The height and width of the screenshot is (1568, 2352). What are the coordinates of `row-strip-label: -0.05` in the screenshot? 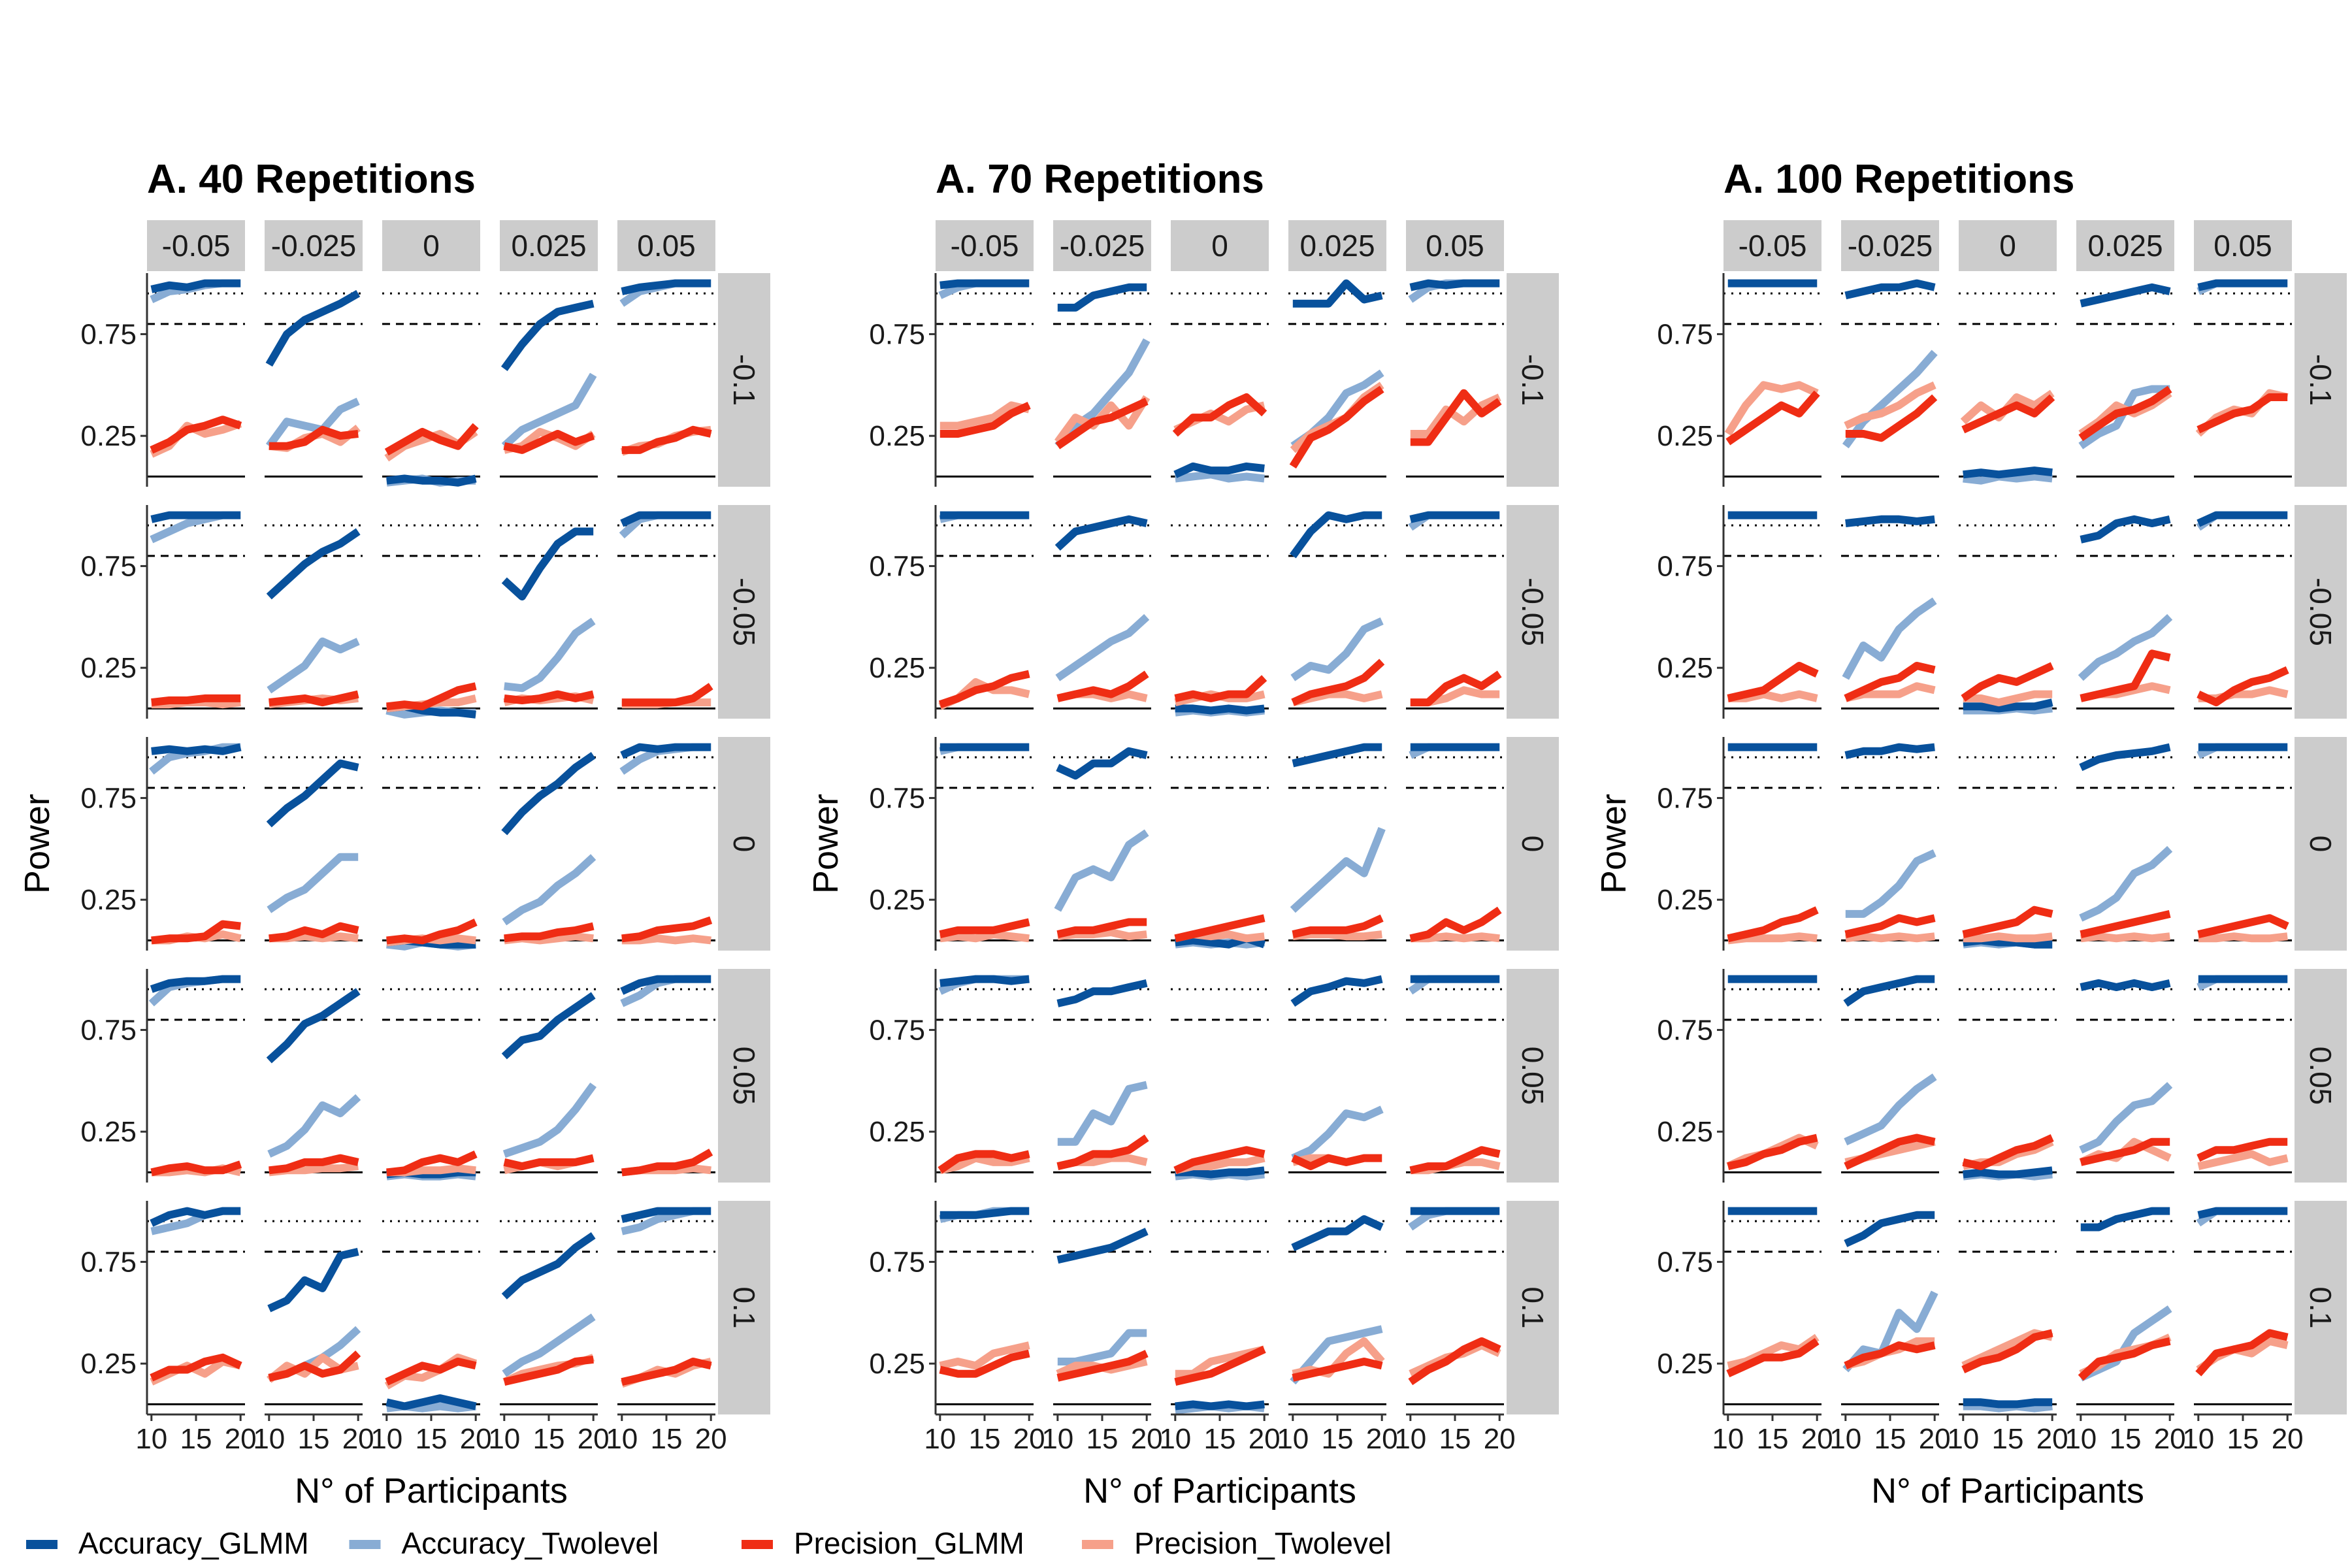 It's located at (1533, 612).